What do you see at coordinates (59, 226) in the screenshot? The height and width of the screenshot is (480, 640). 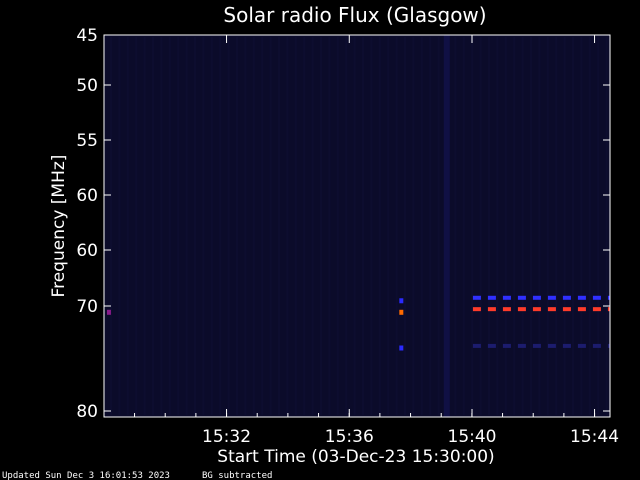 I see `y-axis-label: Frequency [MHz]` at bounding box center [59, 226].